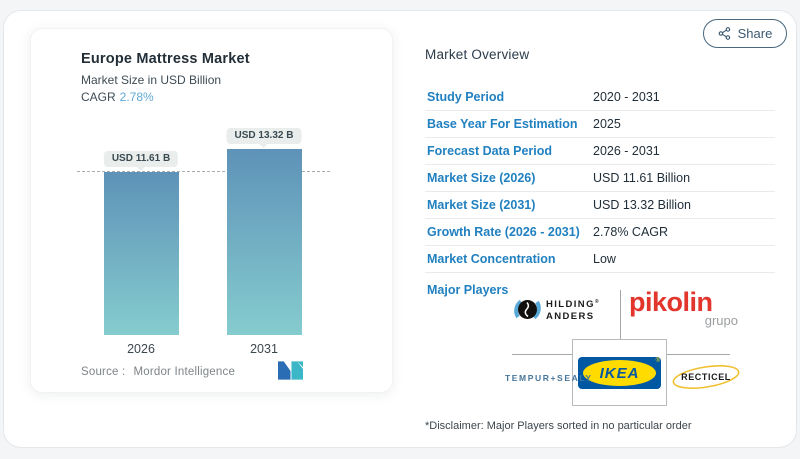 The height and width of the screenshot is (459, 800). Describe the element at coordinates (103, 372) in the screenshot. I see `source-label: Source :` at that location.